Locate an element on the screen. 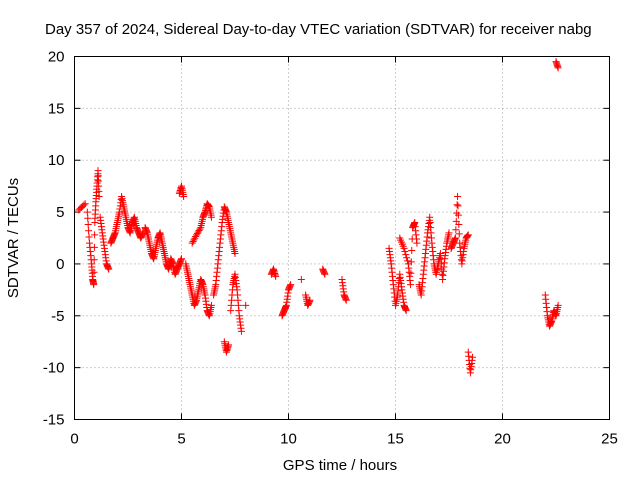  y-tick-label: 0 is located at coordinates (60, 264).